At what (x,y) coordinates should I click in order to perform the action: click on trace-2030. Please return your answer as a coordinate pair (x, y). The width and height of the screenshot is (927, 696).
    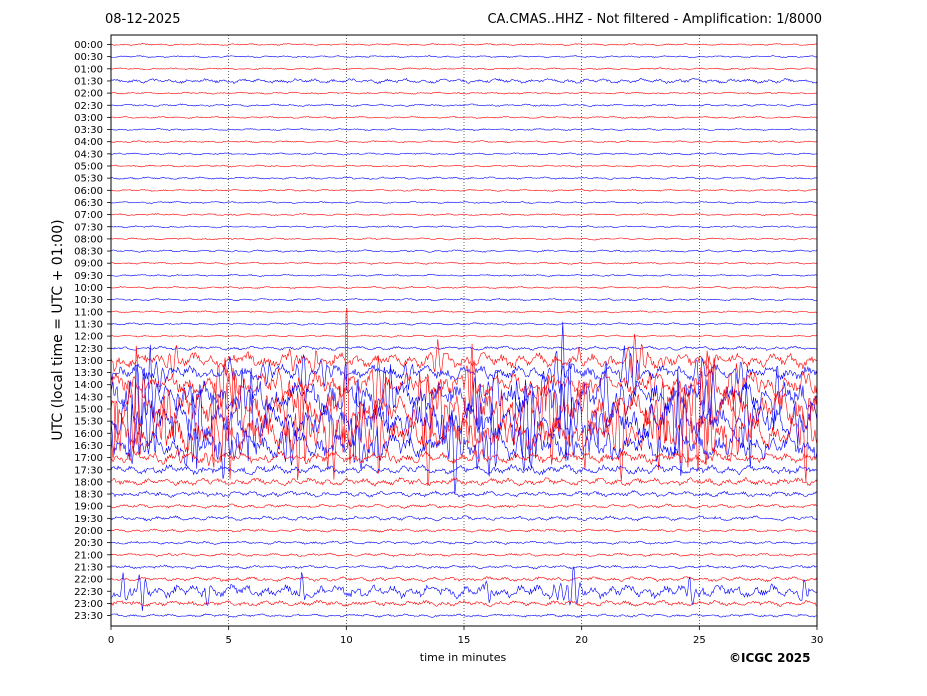
    Looking at the image, I should click on (464, 542).